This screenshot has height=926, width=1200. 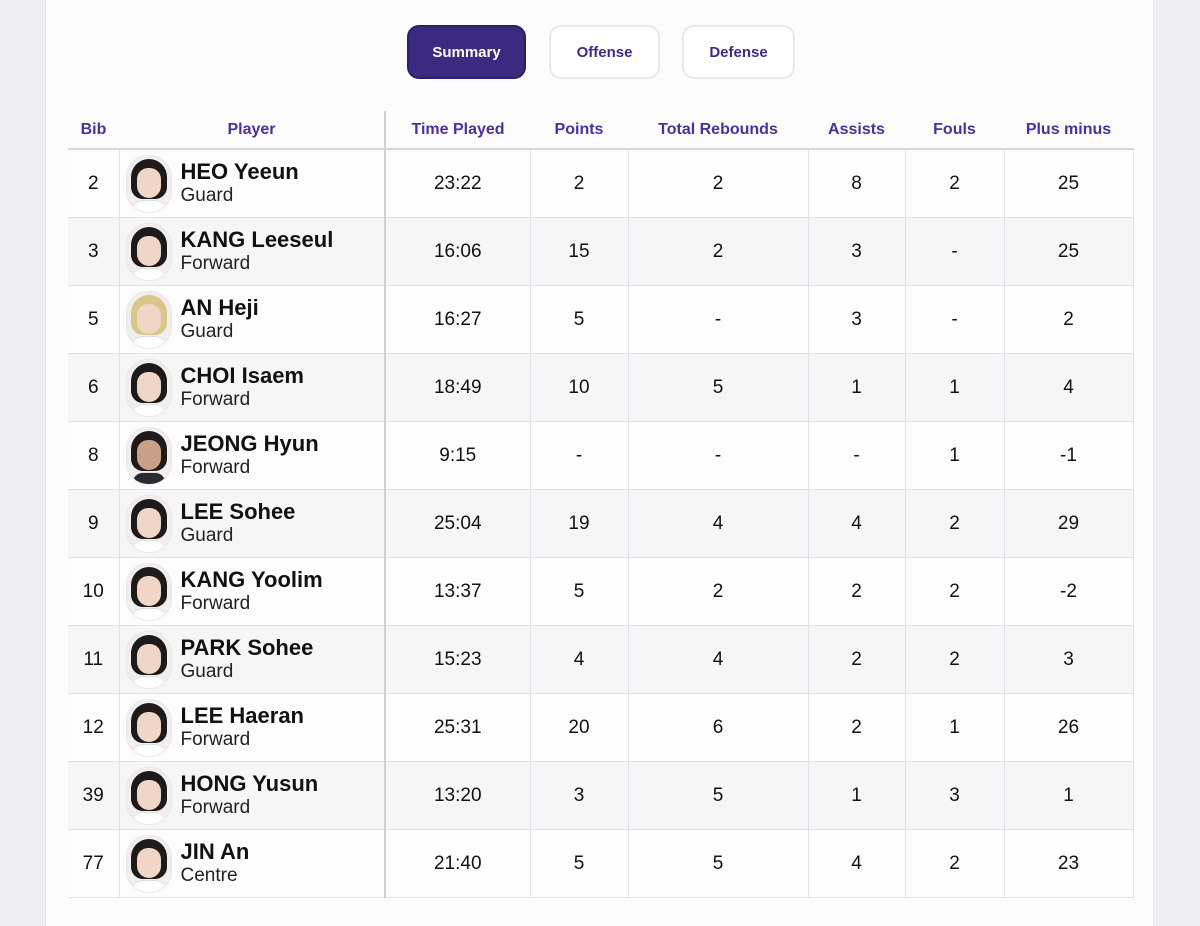 I want to click on table-row: 6 CHOI Isaem Forward 18:49 10 5 1 1 4, so click(x=601, y=387).